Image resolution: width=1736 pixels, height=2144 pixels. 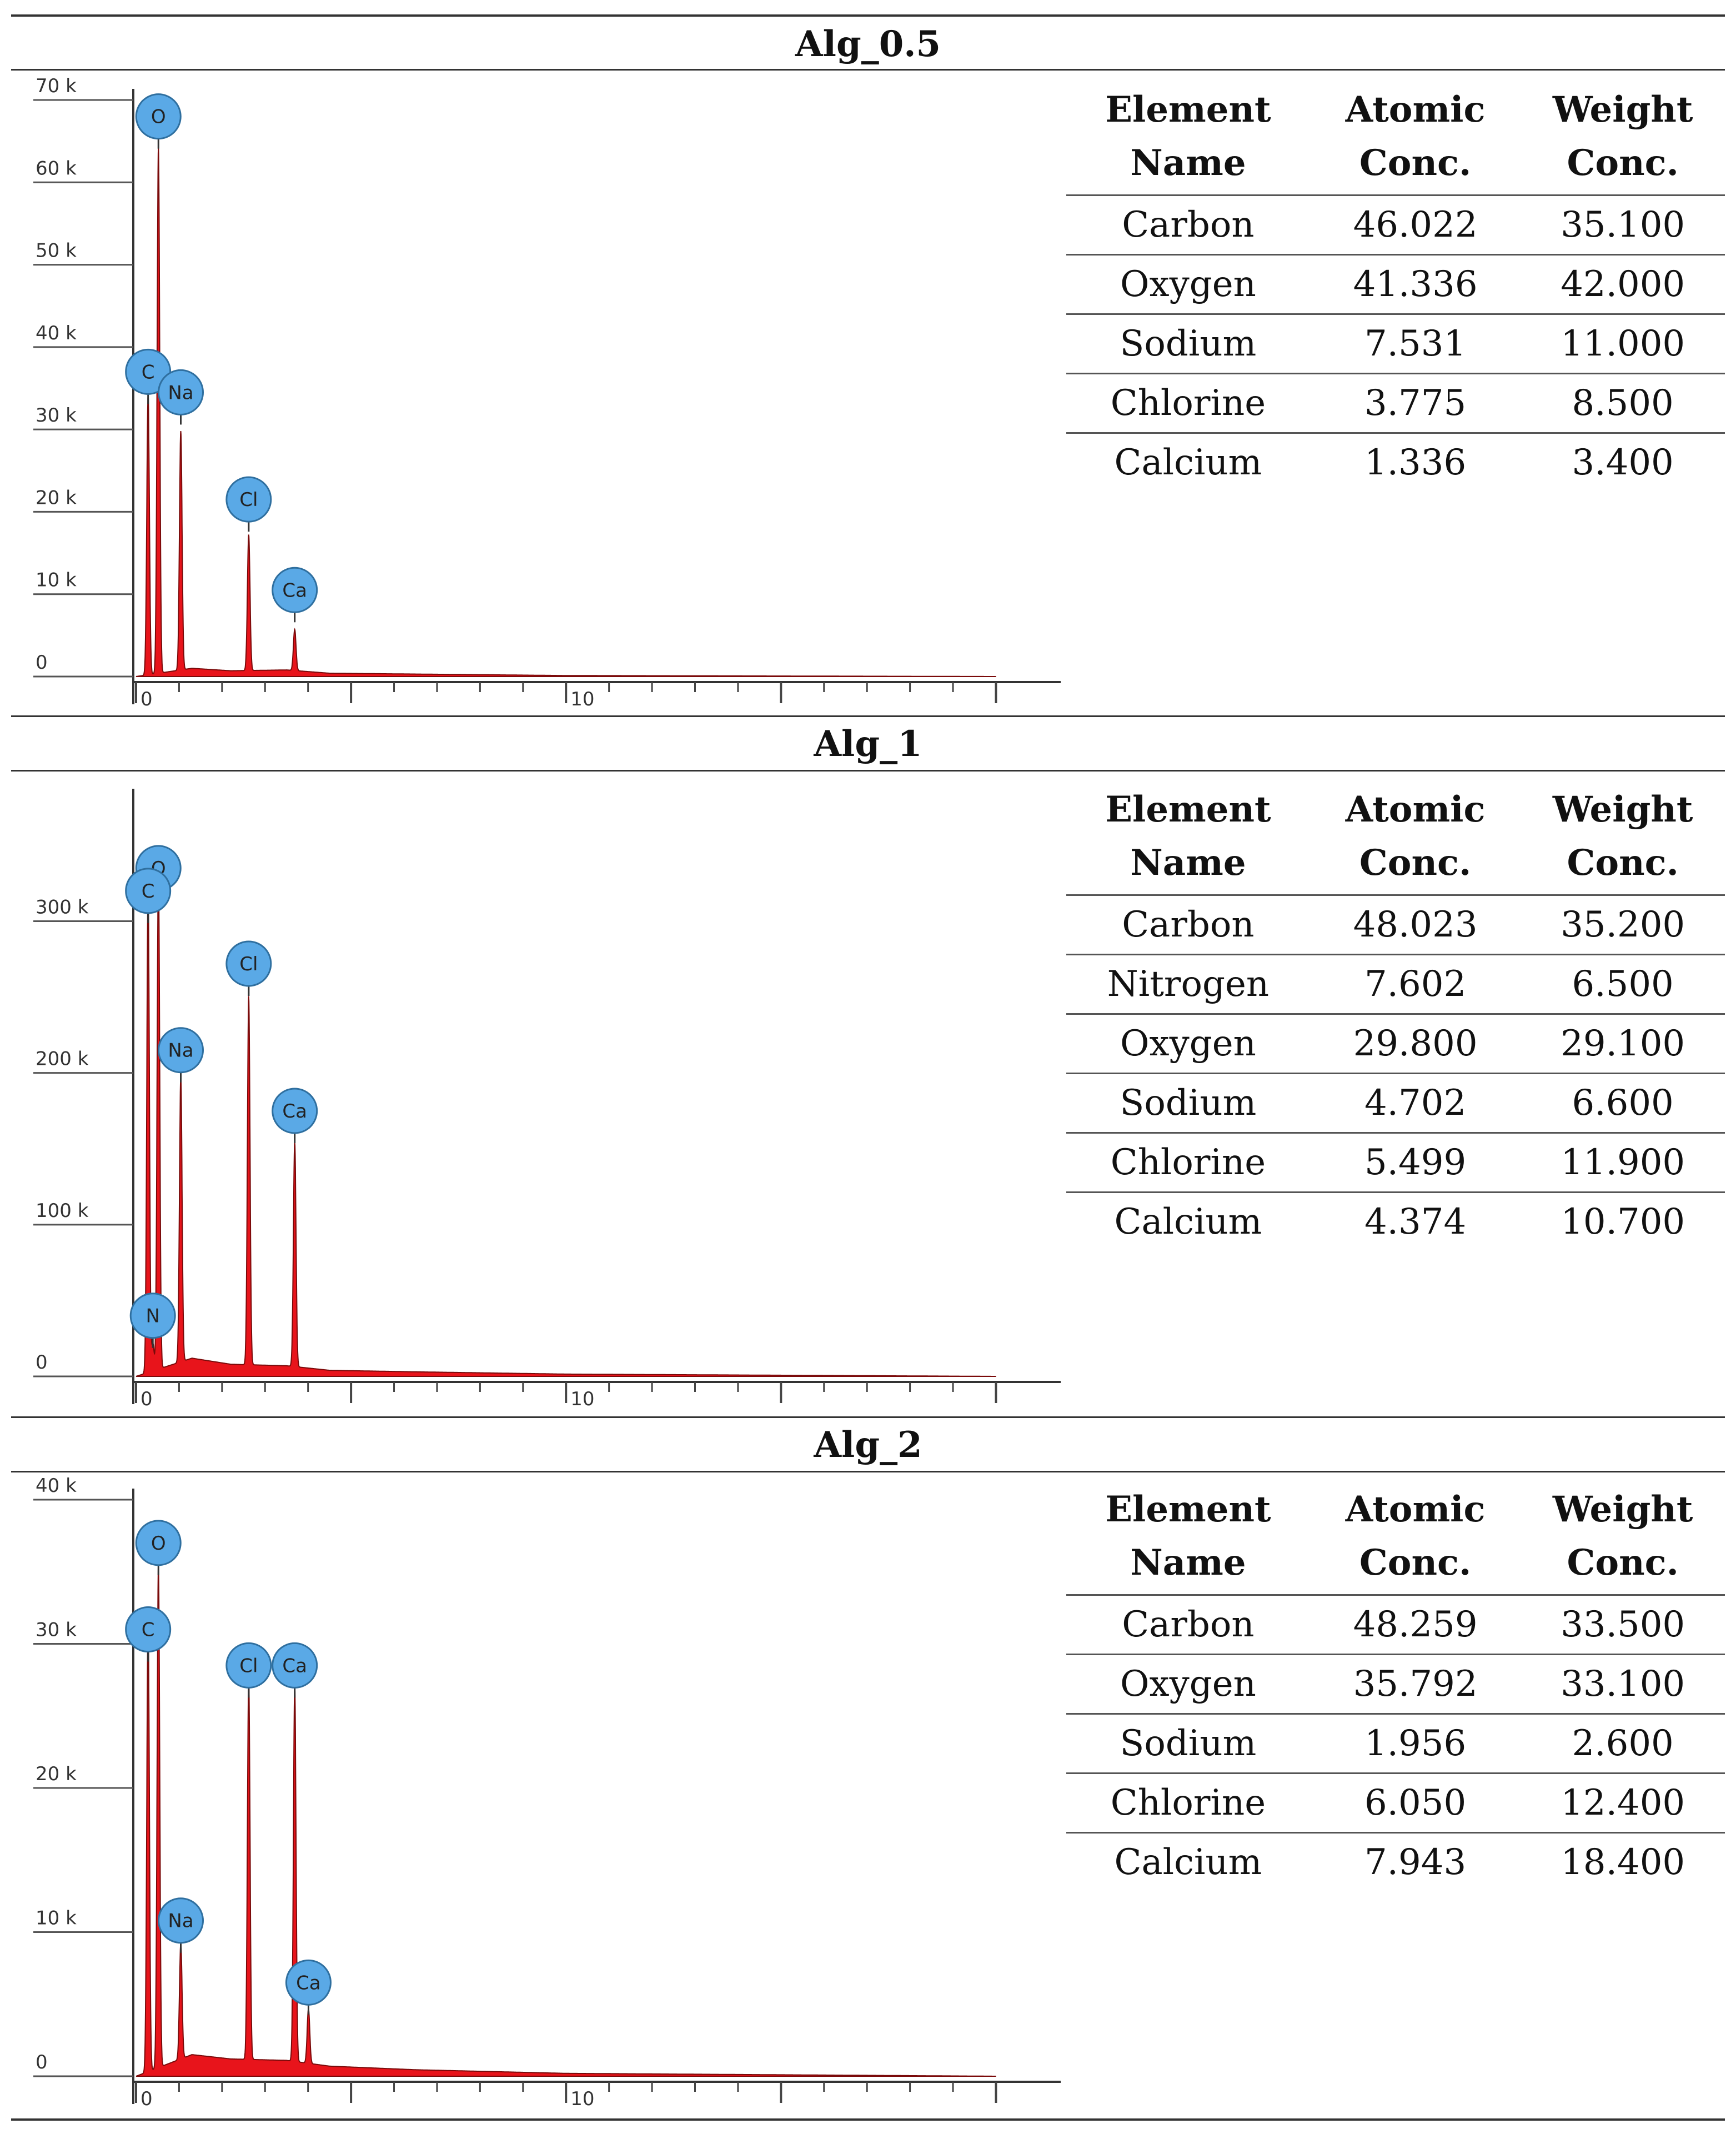 What do you see at coordinates (1623, 344) in the screenshot?
I see `weight-conc-cell: 11.000` at bounding box center [1623, 344].